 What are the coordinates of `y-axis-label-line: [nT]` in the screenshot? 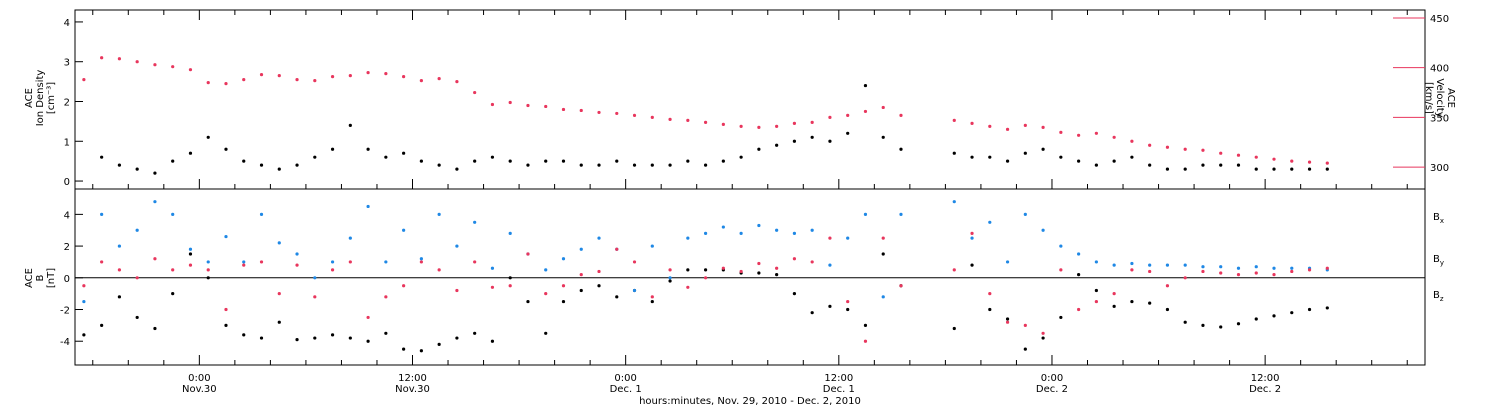 It's located at (51, 278).